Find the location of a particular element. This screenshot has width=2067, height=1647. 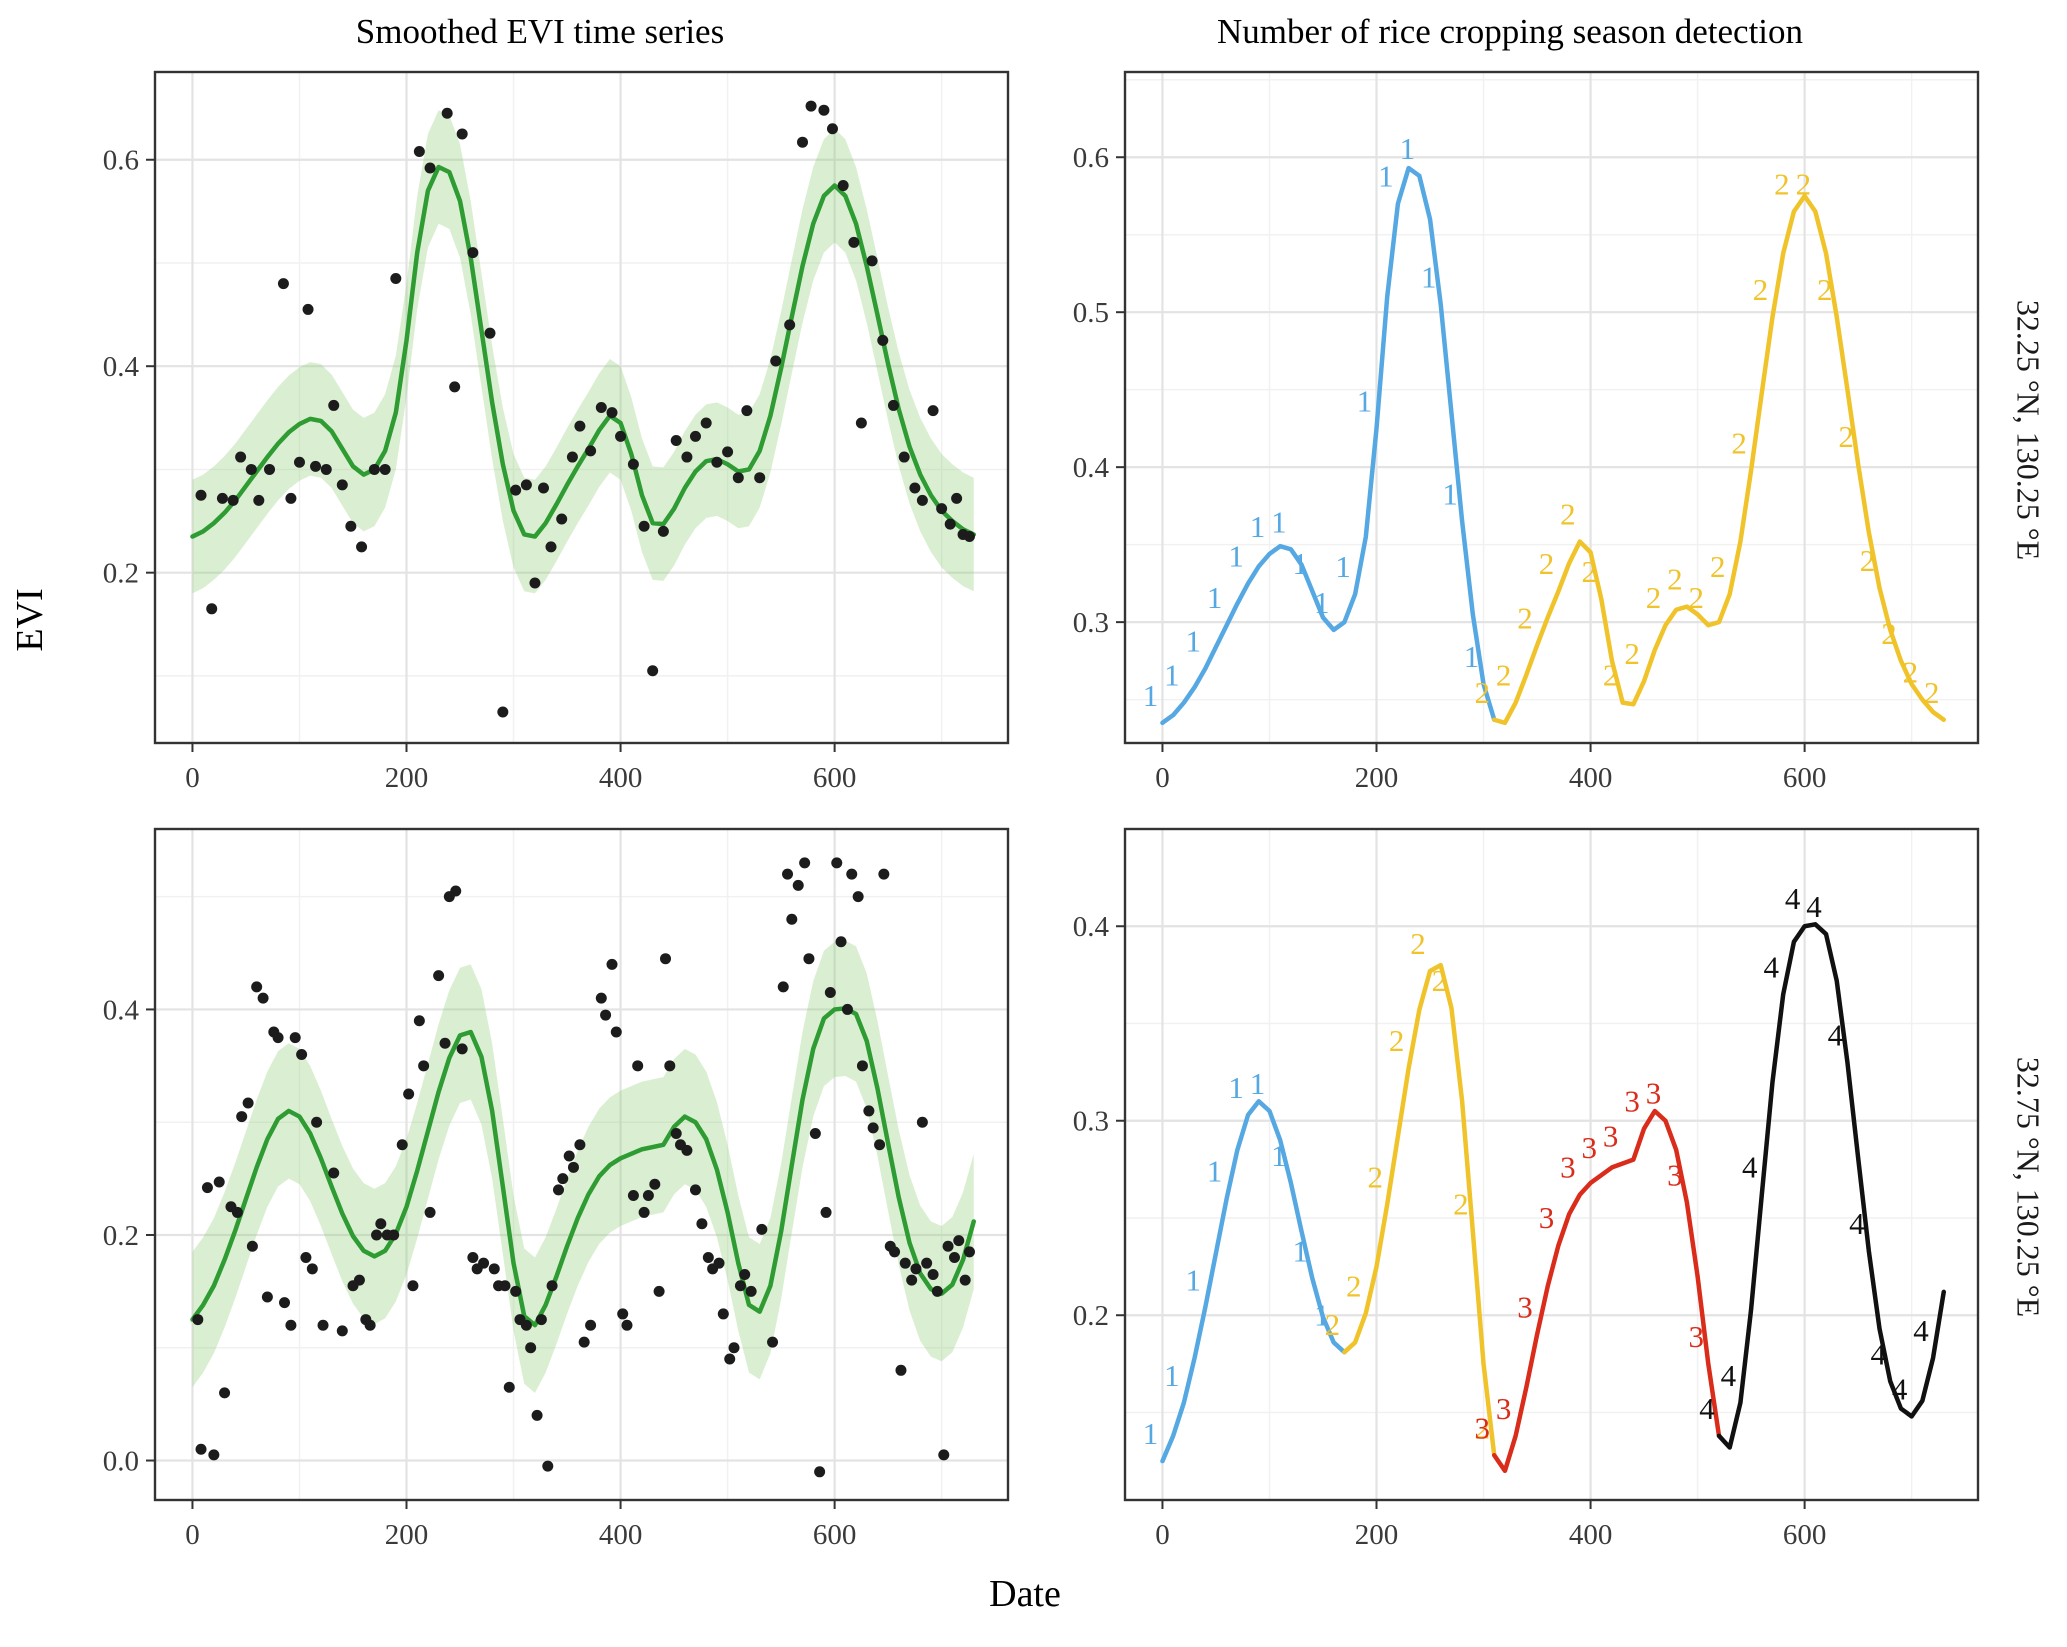

facet-label-row1: 32.25 °N, 130.25 °E is located at coordinates (2028, 430).